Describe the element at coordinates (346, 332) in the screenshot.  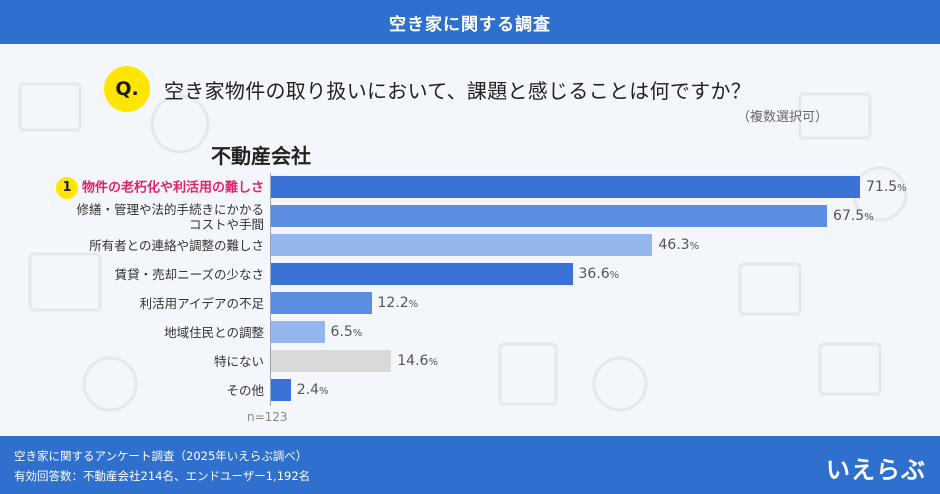
I see `value-label: 6.5%` at that location.